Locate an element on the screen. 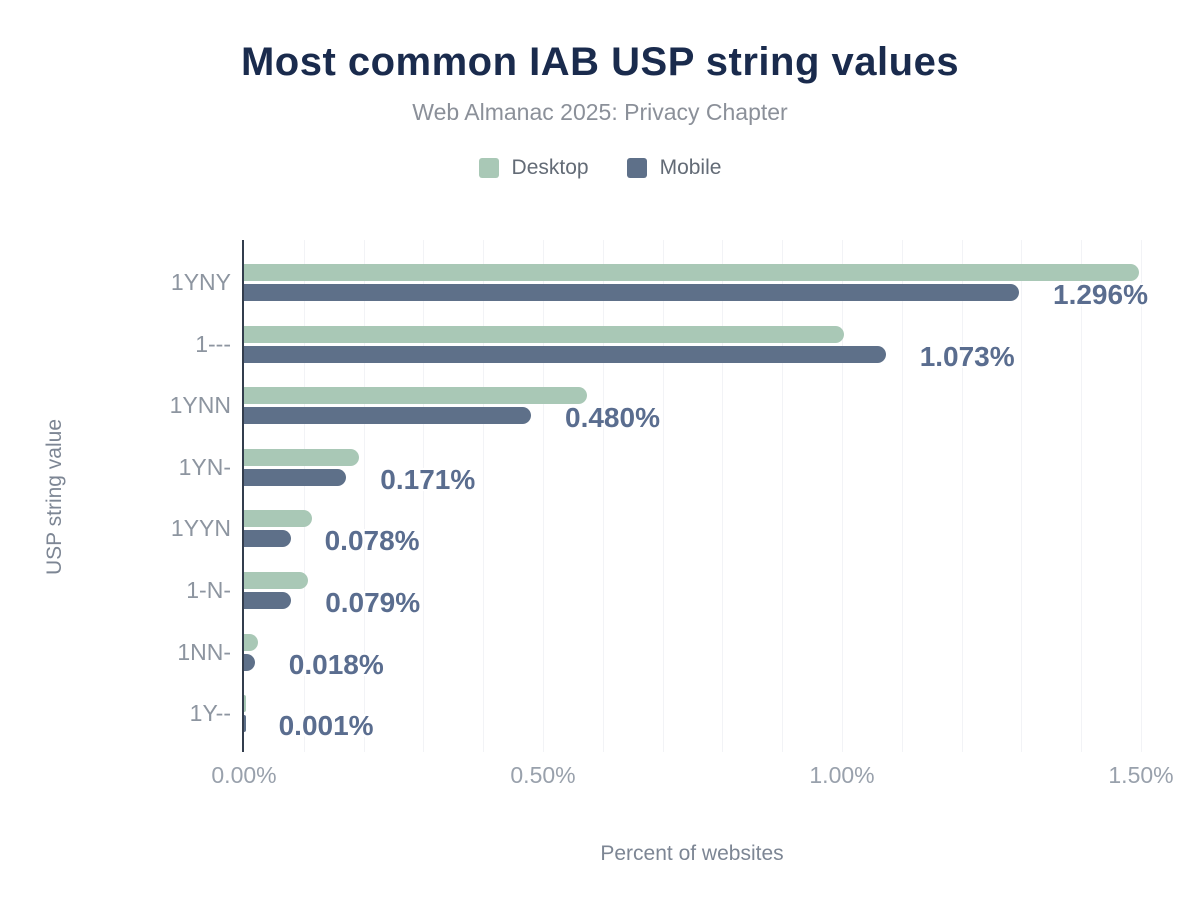  value-label-1yyn: 0.078% is located at coordinates (372, 541).